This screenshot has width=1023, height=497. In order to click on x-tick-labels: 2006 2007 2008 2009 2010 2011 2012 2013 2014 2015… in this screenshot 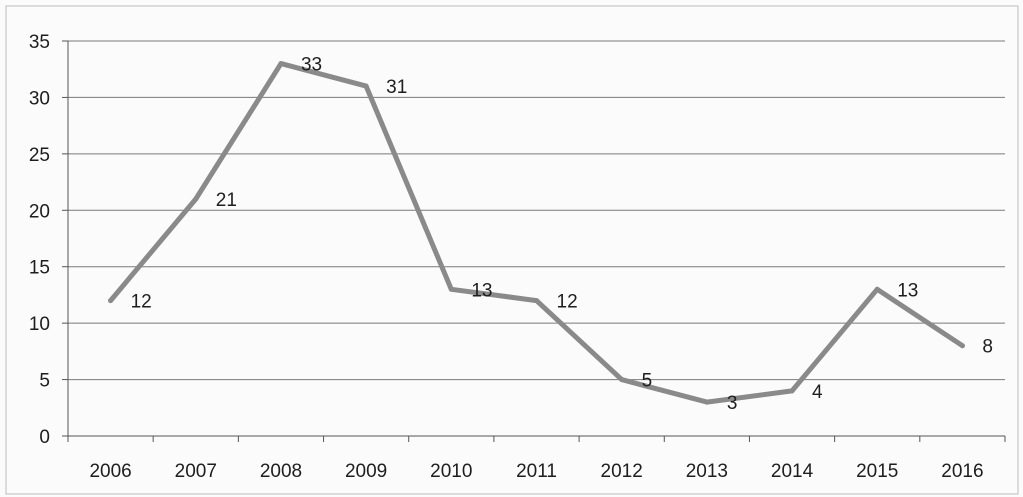, I will do `click(536, 471)`.